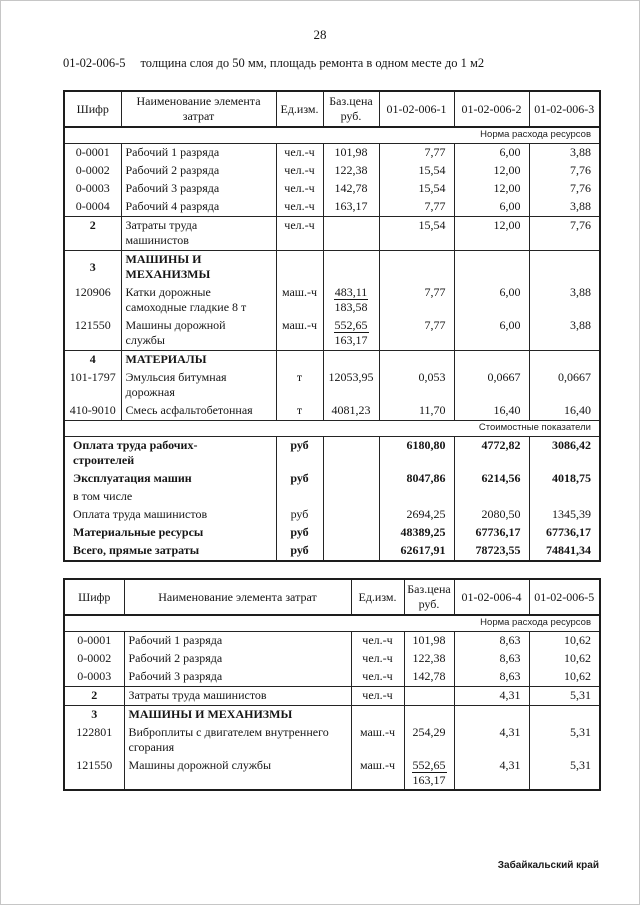 This screenshot has height=905, width=640. What do you see at coordinates (564, 479) in the screenshot?
I see `table-cell: 4018,75` at bounding box center [564, 479].